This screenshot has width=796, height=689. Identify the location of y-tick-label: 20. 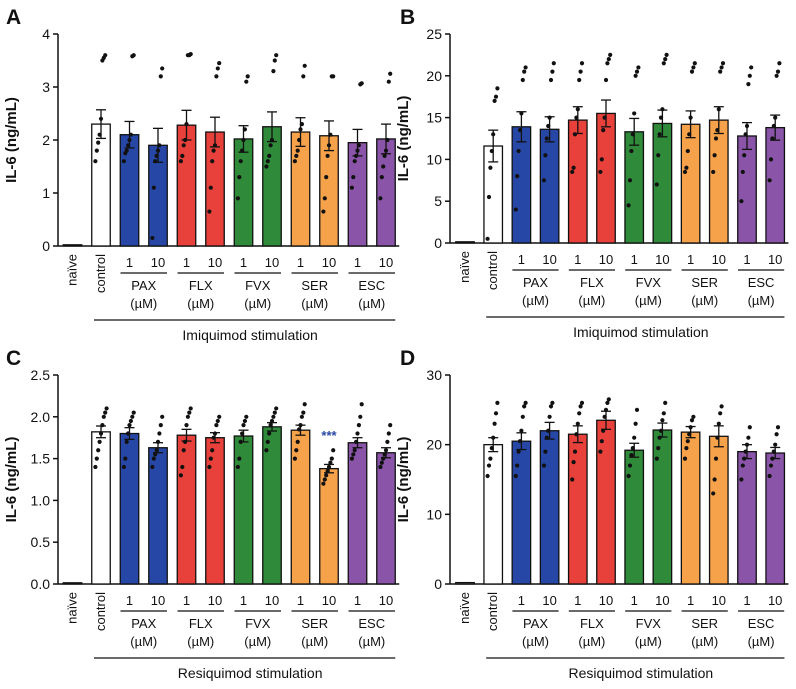
(434, 76).